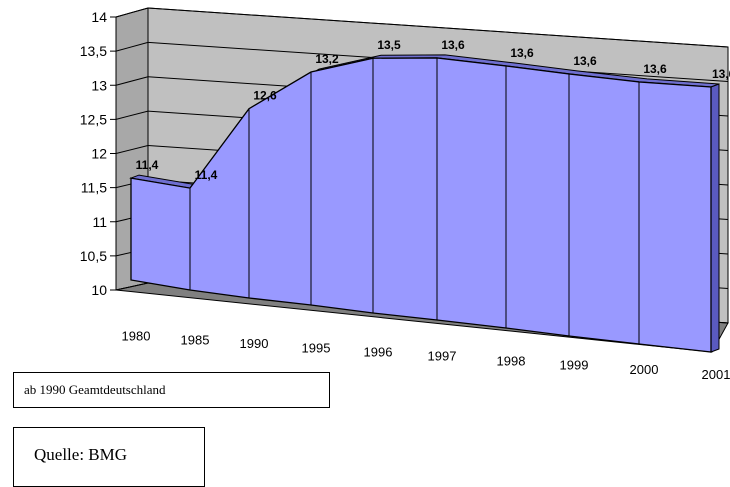  What do you see at coordinates (254, 343) in the screenshot?
I see `x-tick-label: 1990` at bounding box center [254, 343].